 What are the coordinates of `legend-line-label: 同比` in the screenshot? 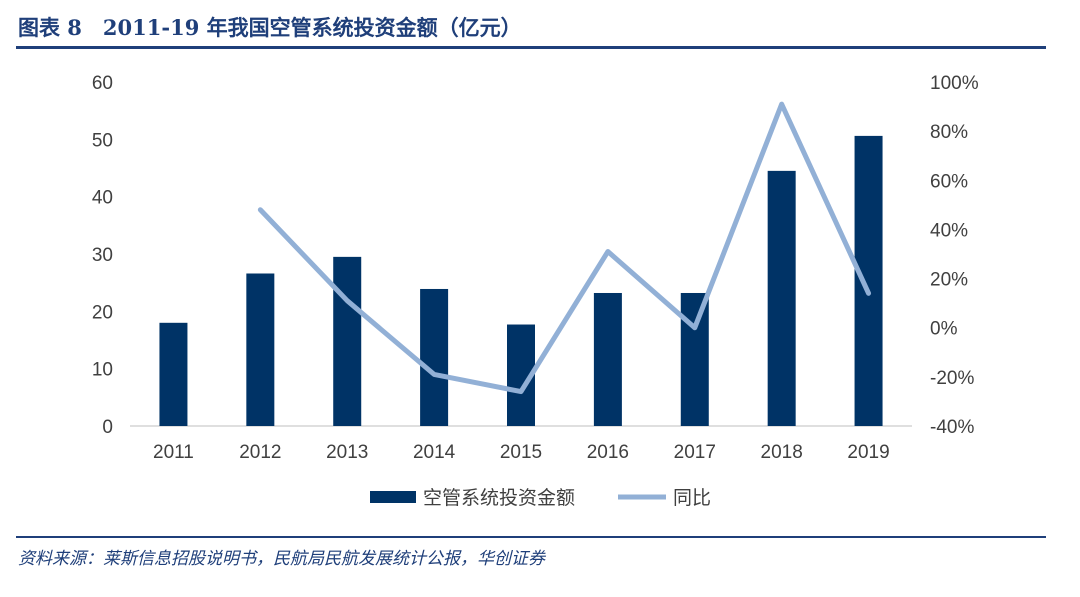 It's located at (692, 498).